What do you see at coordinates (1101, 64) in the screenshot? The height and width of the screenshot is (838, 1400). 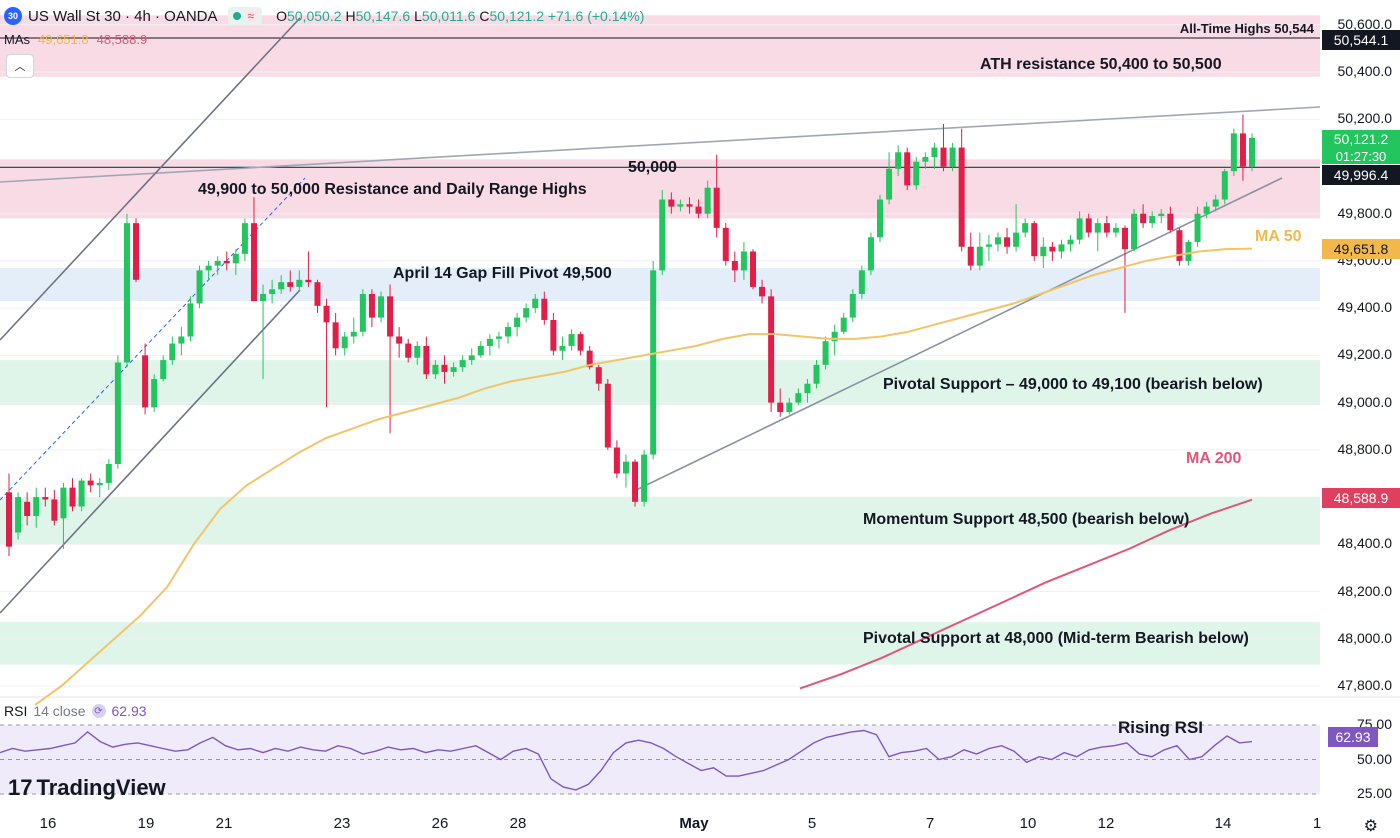 I see `ath-resistance-label: ATH resistance 50,400 to 50,500` at bounding box center [1101, 64].